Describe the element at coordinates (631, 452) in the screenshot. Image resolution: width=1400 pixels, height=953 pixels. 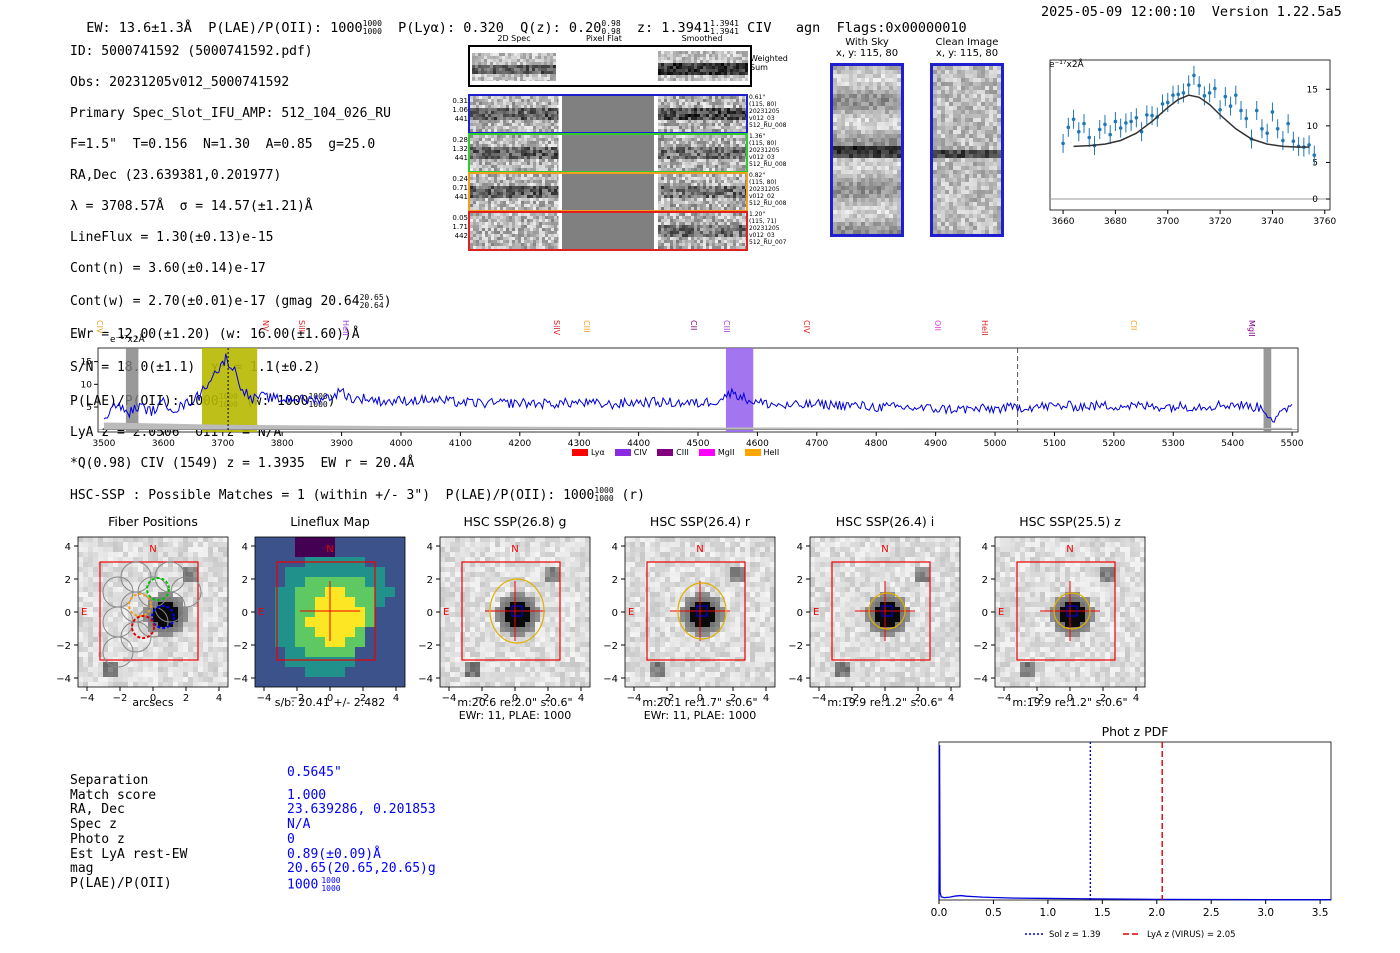
I see `legend-item: CIV` at that location.